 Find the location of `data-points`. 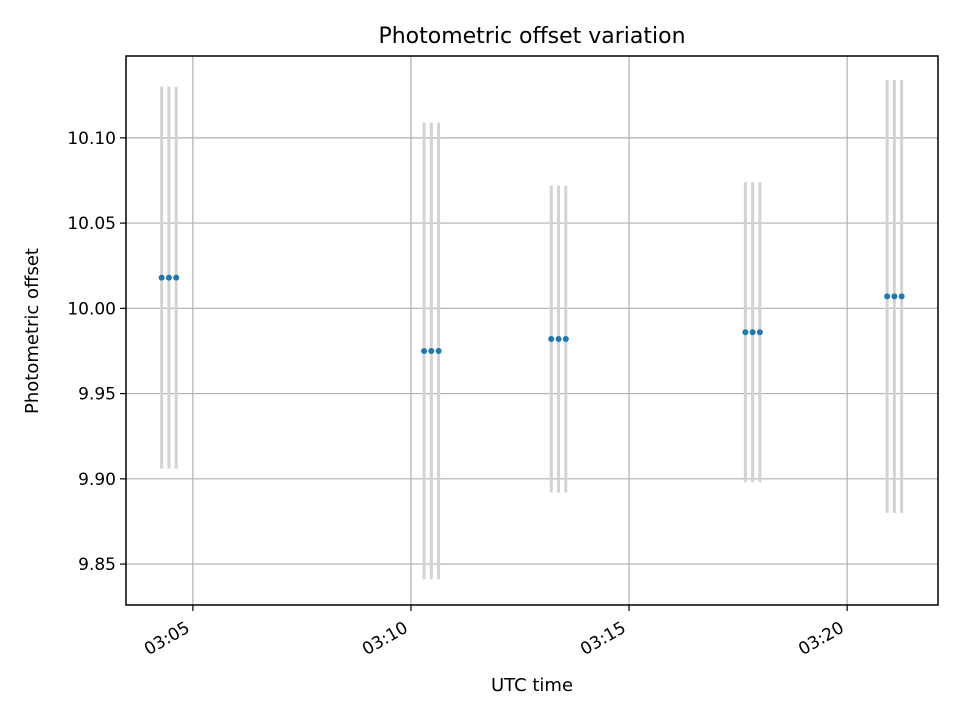

data-points is located at coordinates (531, 314).